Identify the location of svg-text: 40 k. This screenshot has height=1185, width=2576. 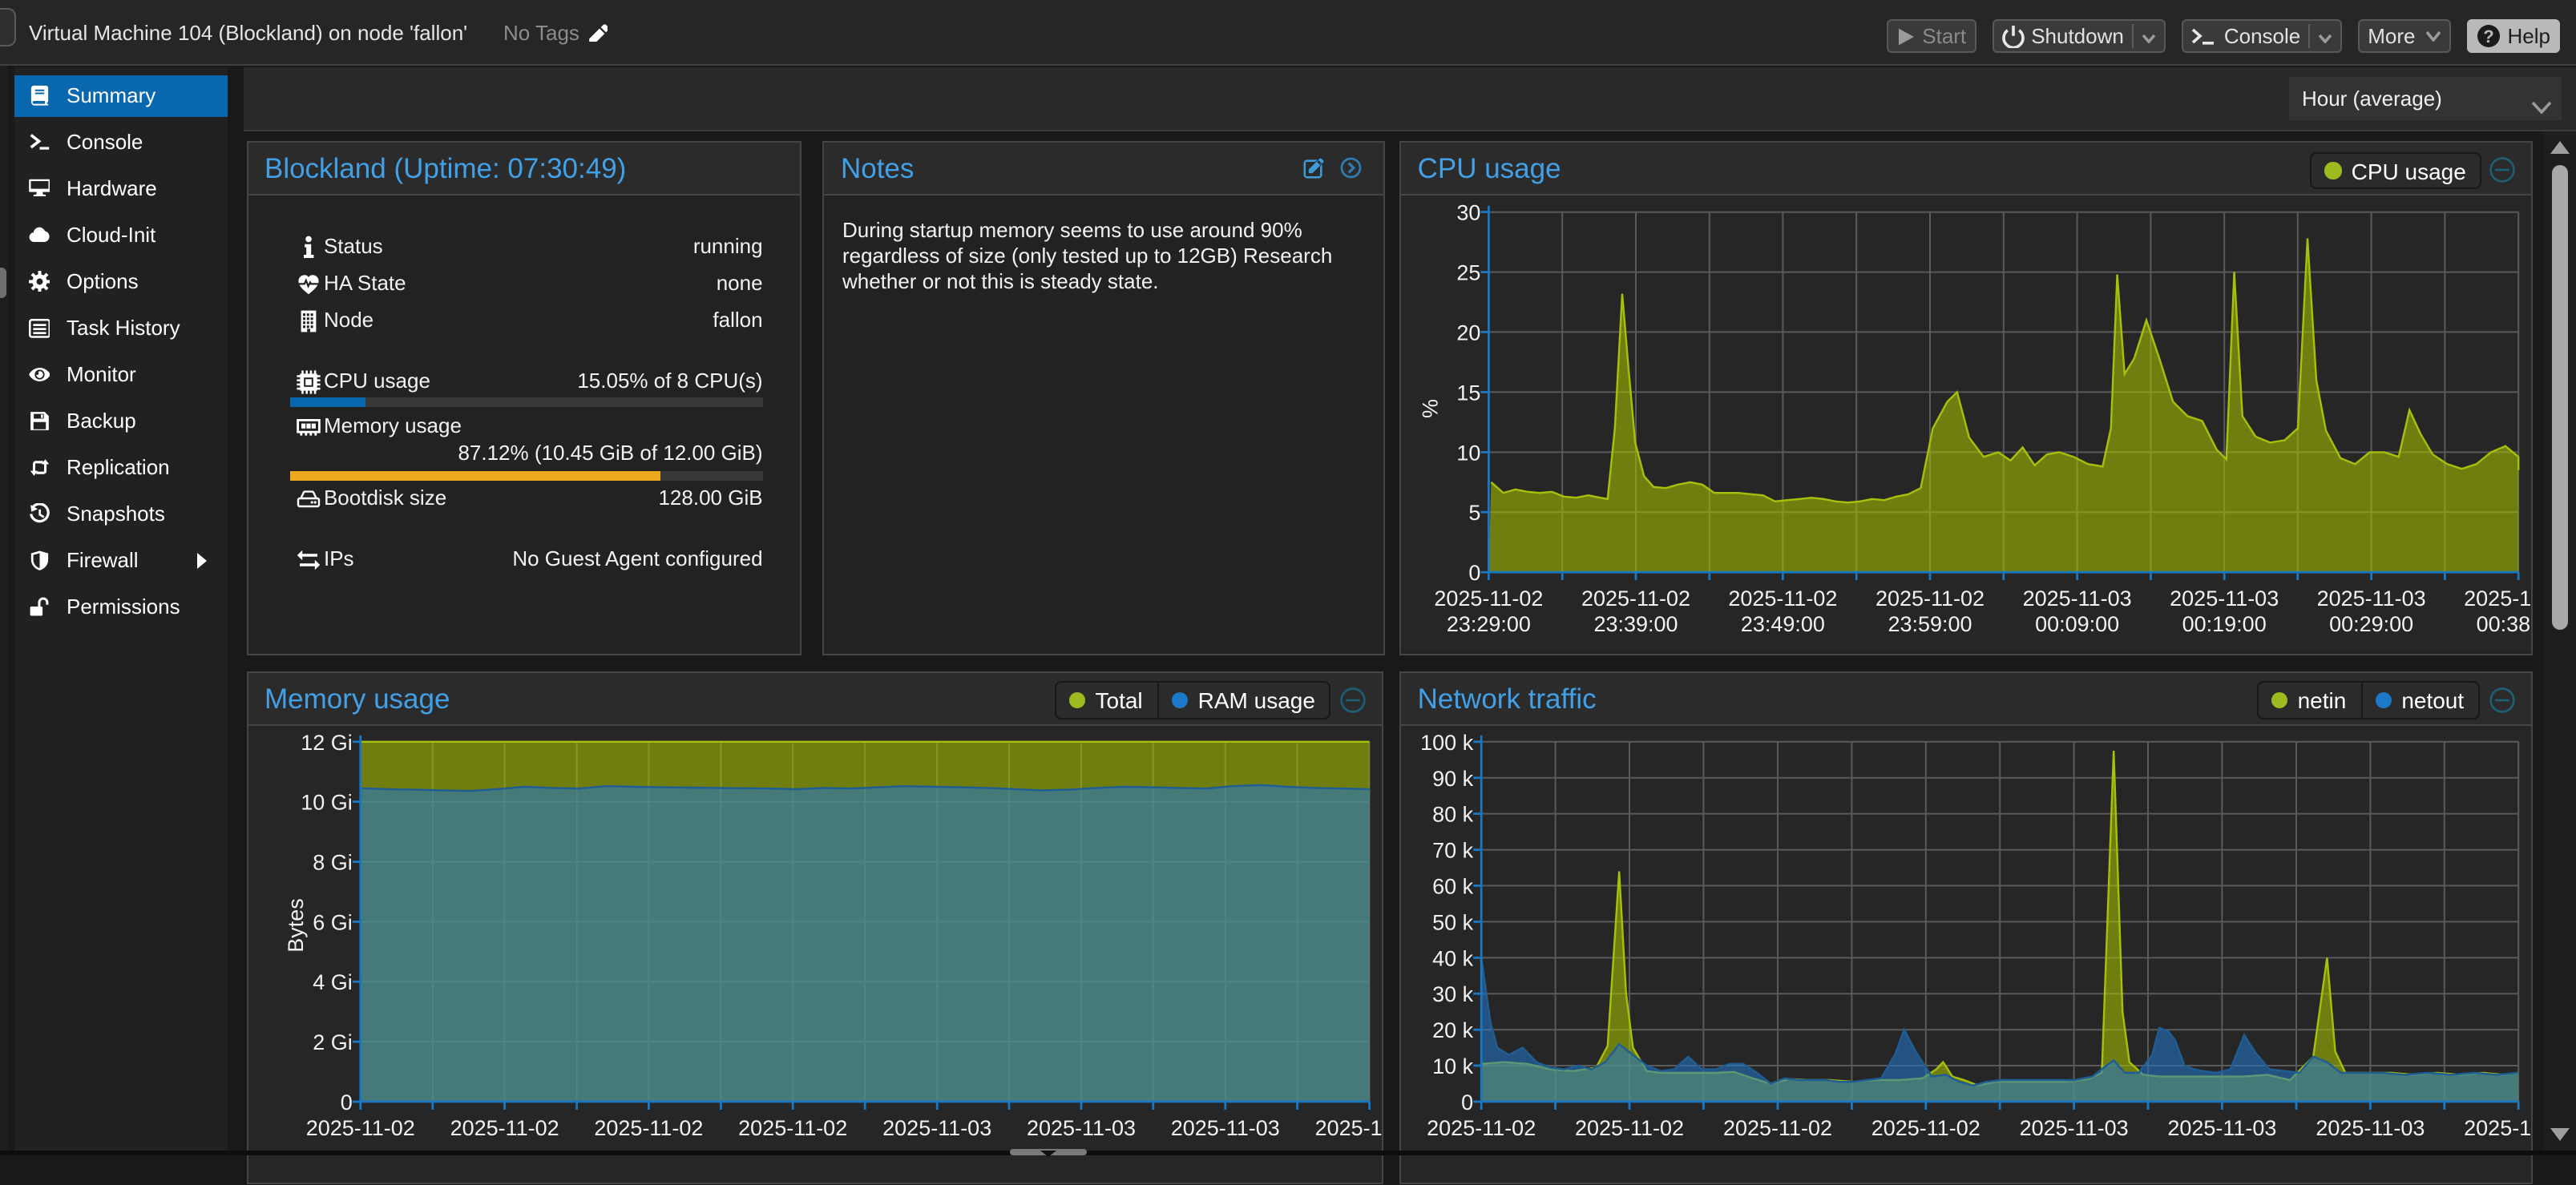
(1454, 957).